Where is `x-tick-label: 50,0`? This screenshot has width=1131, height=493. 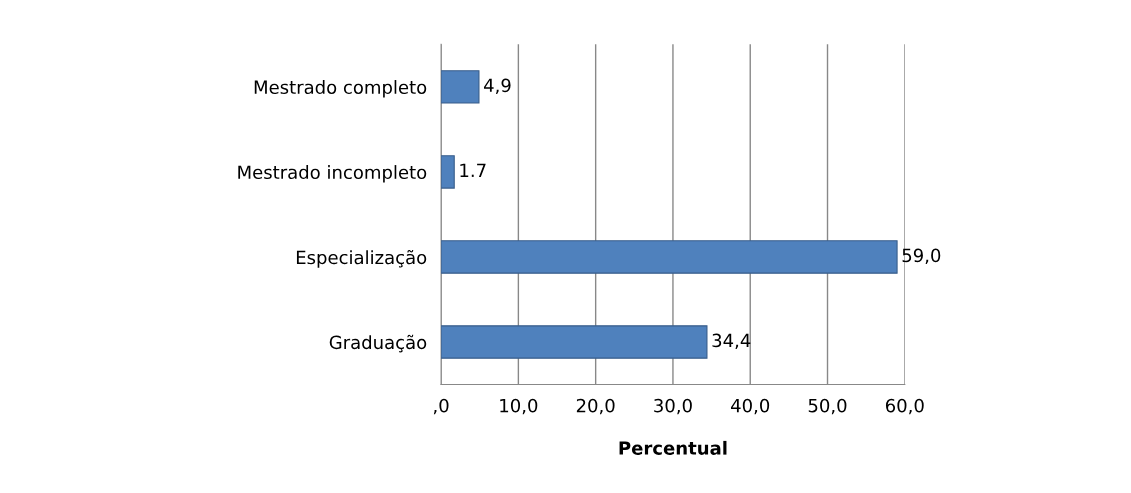
x-tick-label: 50,0 is located at coordinates (827, 406).